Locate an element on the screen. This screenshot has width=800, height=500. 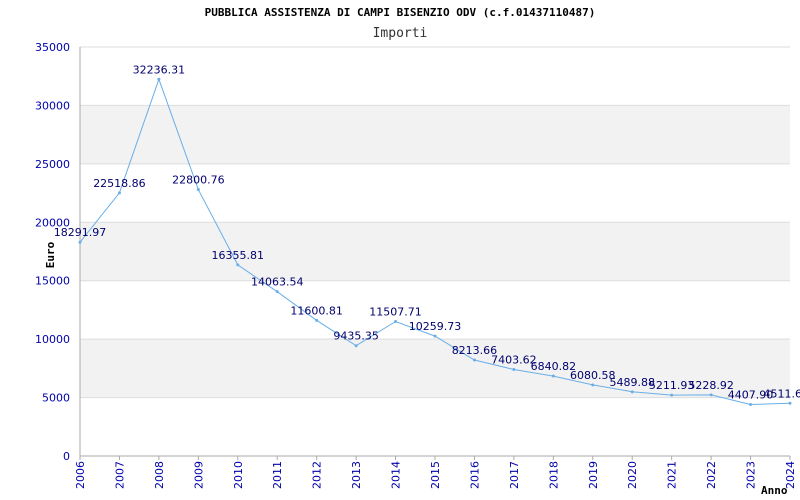
y-tick-label: 30000 is located at coordinates (52, 105).